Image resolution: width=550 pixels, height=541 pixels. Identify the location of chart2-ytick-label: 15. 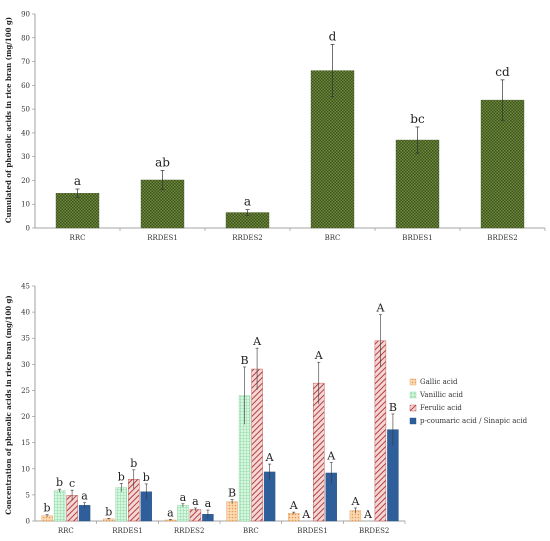
(25, 443).